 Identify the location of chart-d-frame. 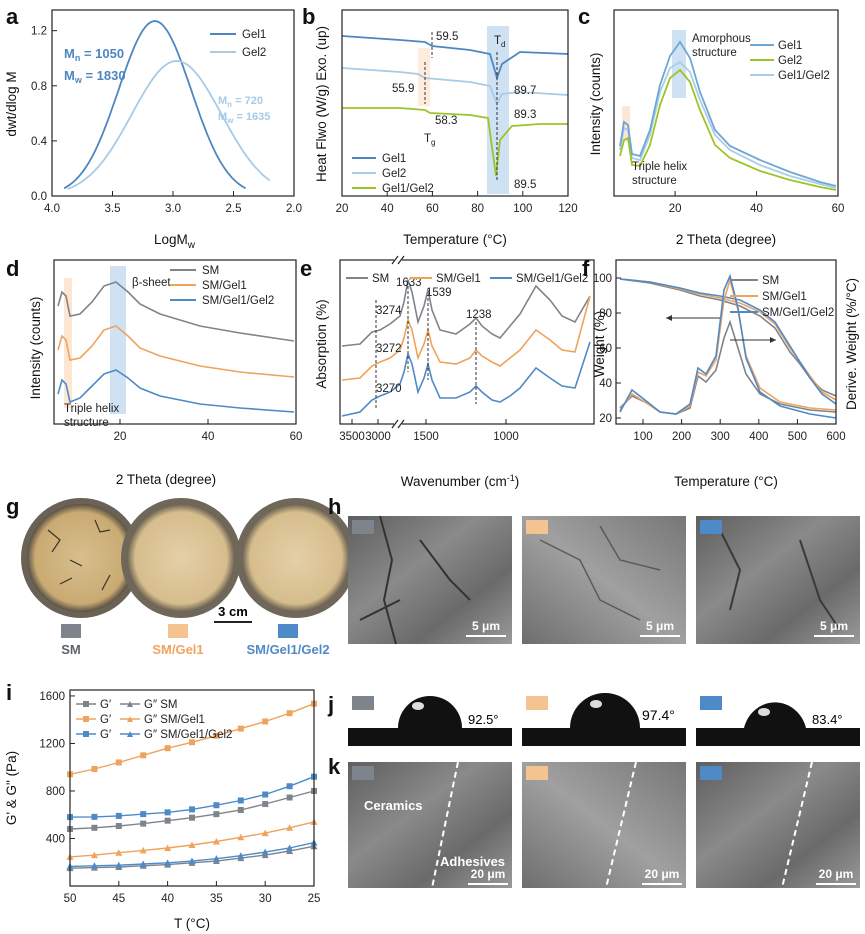
(175, 342).